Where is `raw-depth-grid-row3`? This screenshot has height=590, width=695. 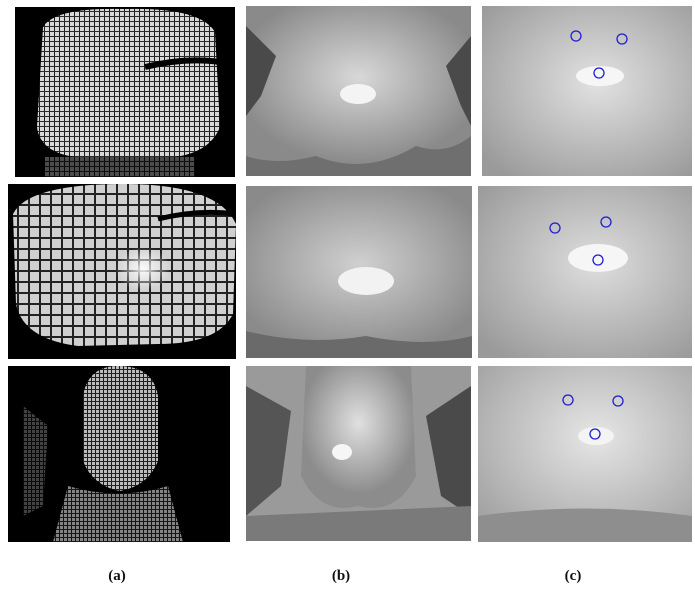
raw-depth-grid-row3 is located at coordinates (119, 454).